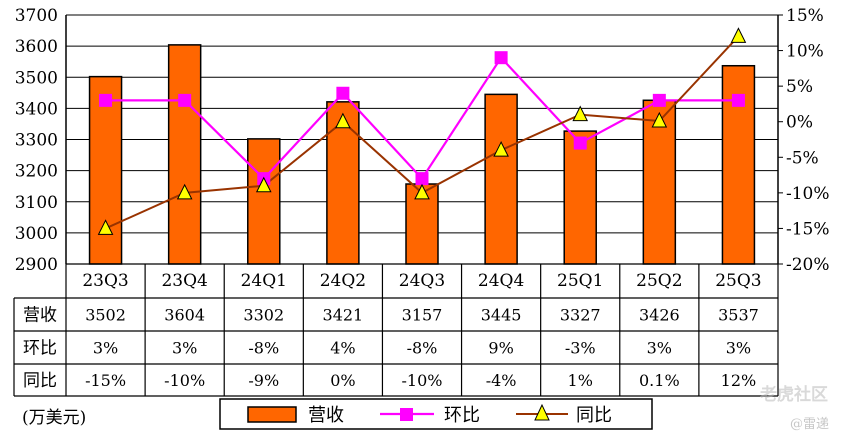  I want to click on legend-label: 同比, so click(594, 415).